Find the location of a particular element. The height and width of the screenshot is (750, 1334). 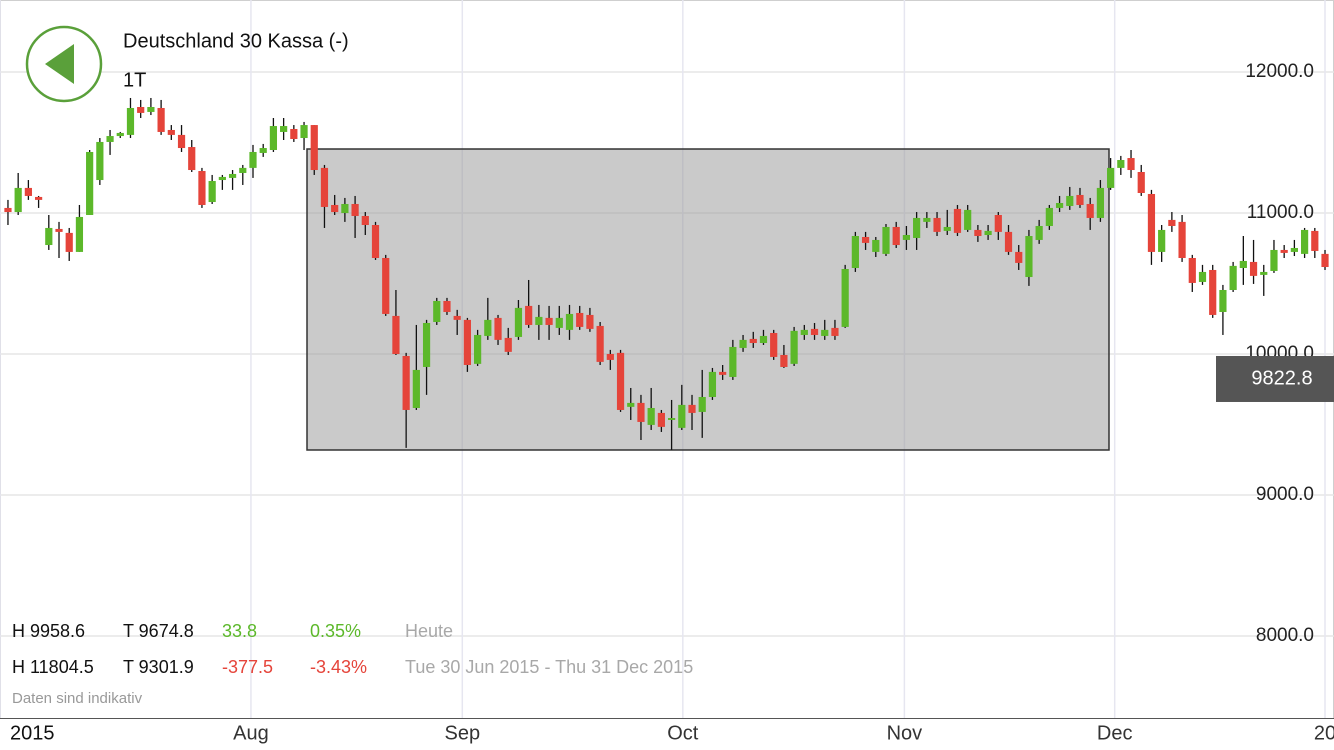

y-tick-label: 11000.0 is located at coordinates (1280, 212).